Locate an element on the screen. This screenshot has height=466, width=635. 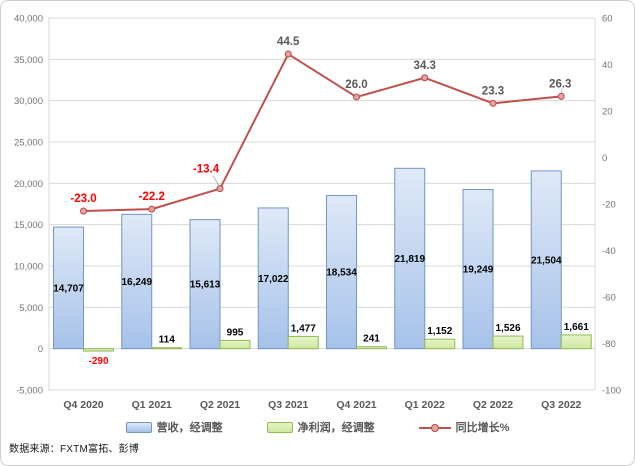
x-axis-label: Q4 2020 is located at coordinates (83, 405).